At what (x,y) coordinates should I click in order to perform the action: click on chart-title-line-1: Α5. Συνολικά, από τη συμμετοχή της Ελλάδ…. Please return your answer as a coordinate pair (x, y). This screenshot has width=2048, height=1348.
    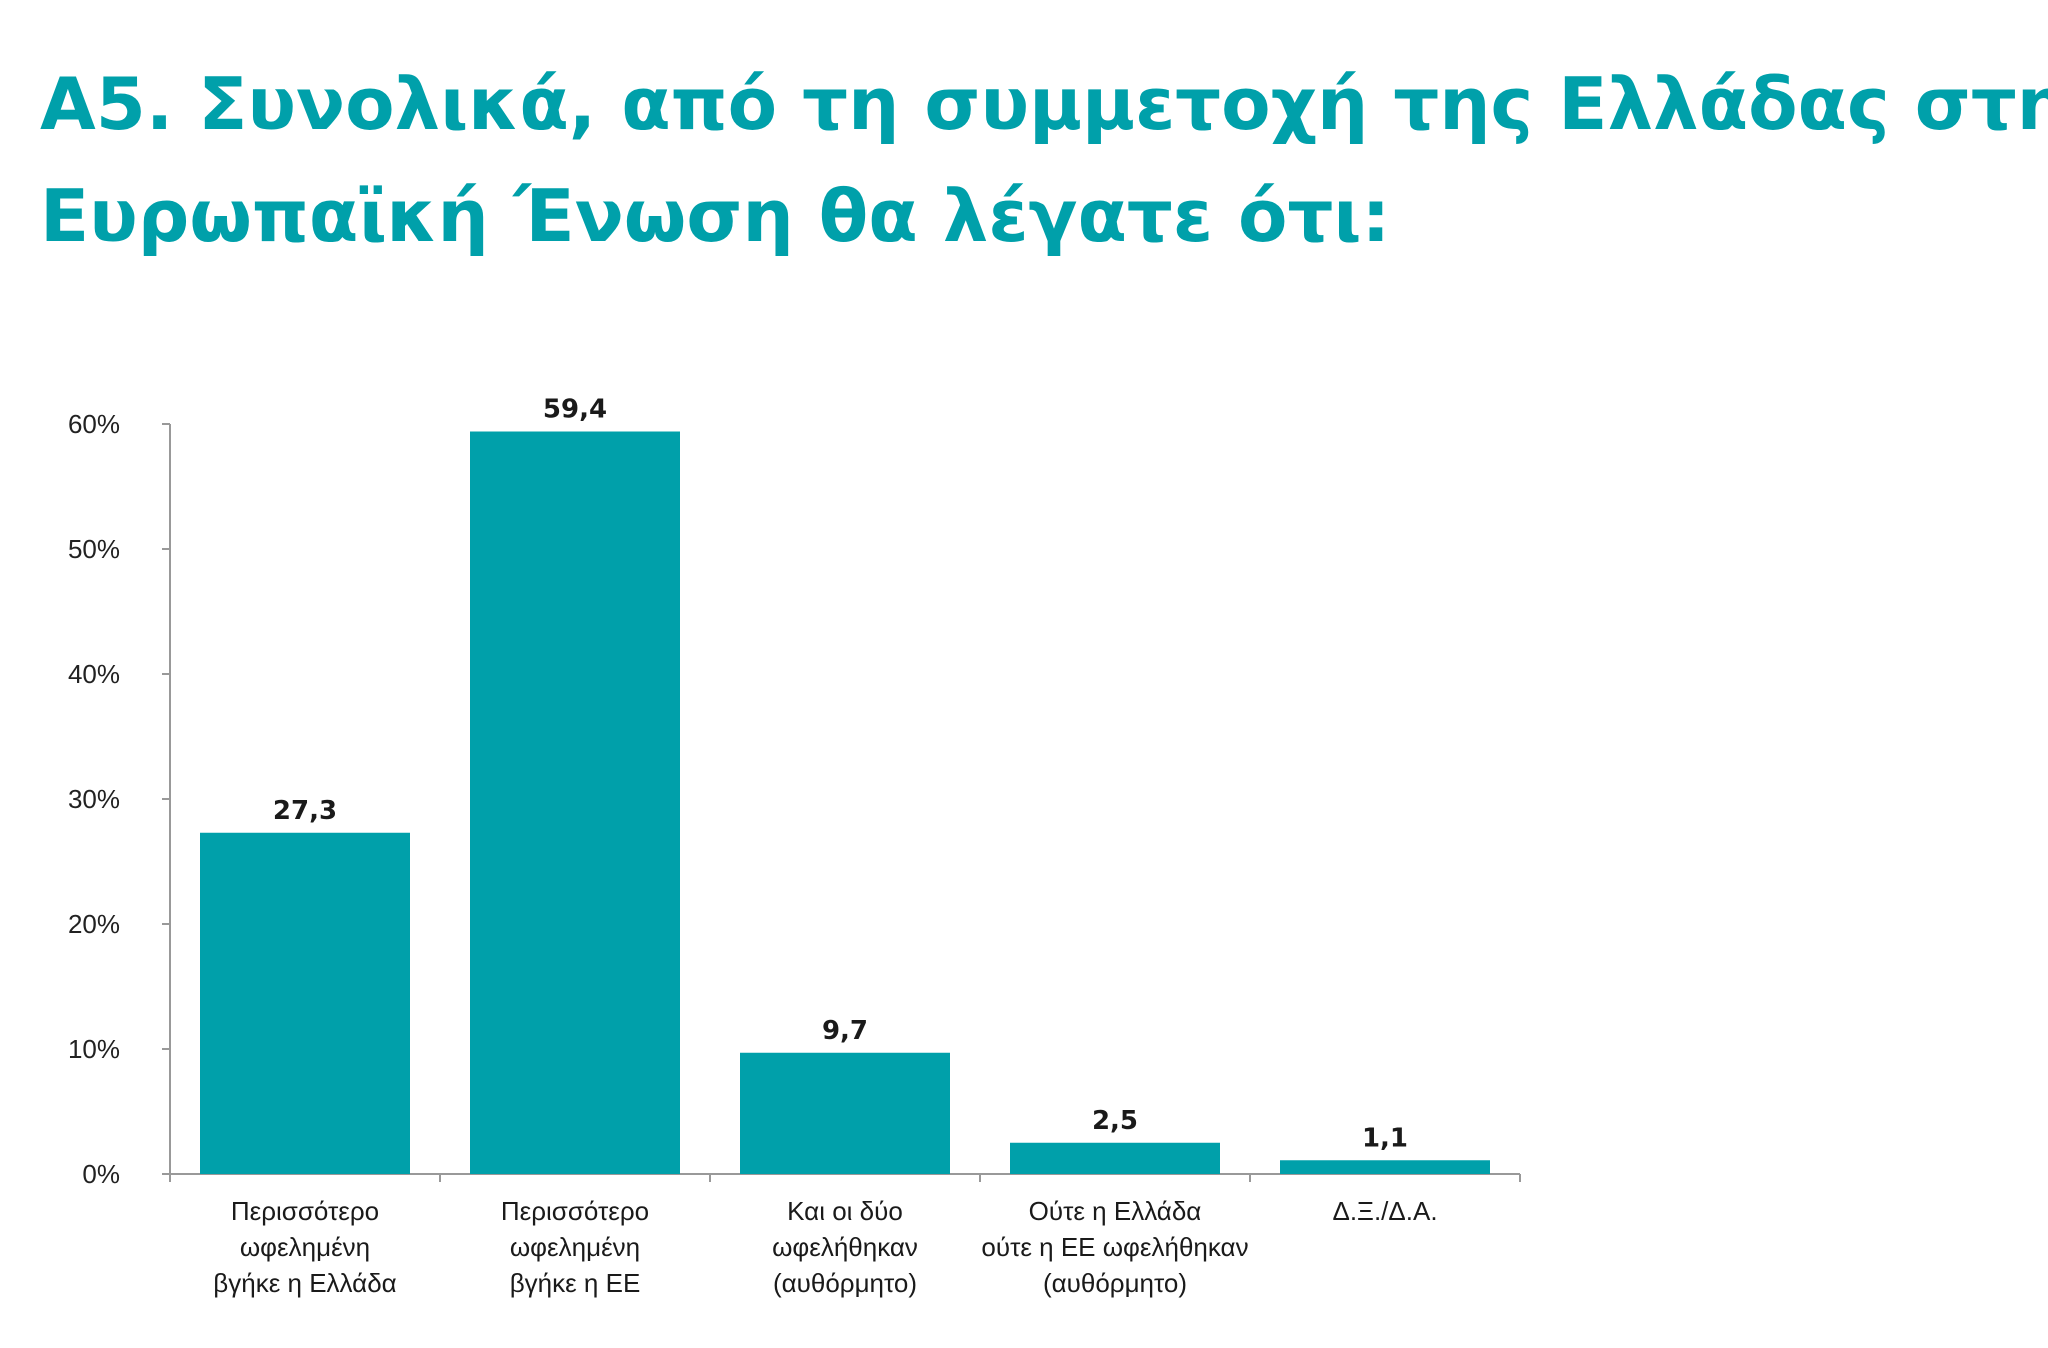
    Looking at the image, I should click on (1044, 104).